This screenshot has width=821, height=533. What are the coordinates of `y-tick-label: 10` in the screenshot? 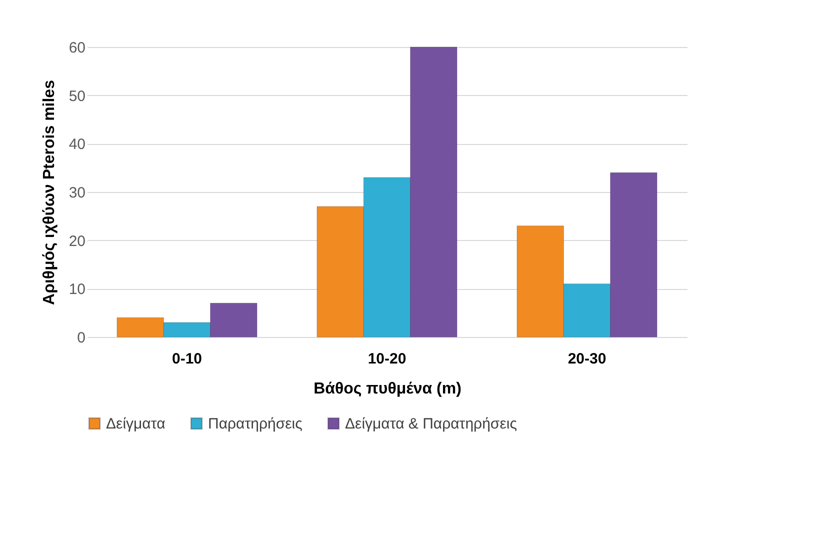 It's located at (77, 289).